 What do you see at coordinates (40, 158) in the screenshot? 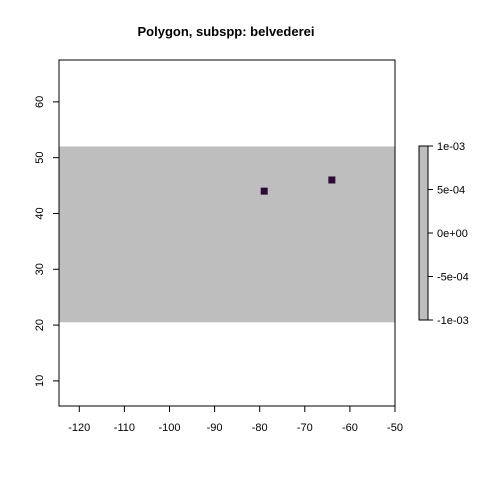
I see `y-tick-label: 50` at bounding box center [40, 158].